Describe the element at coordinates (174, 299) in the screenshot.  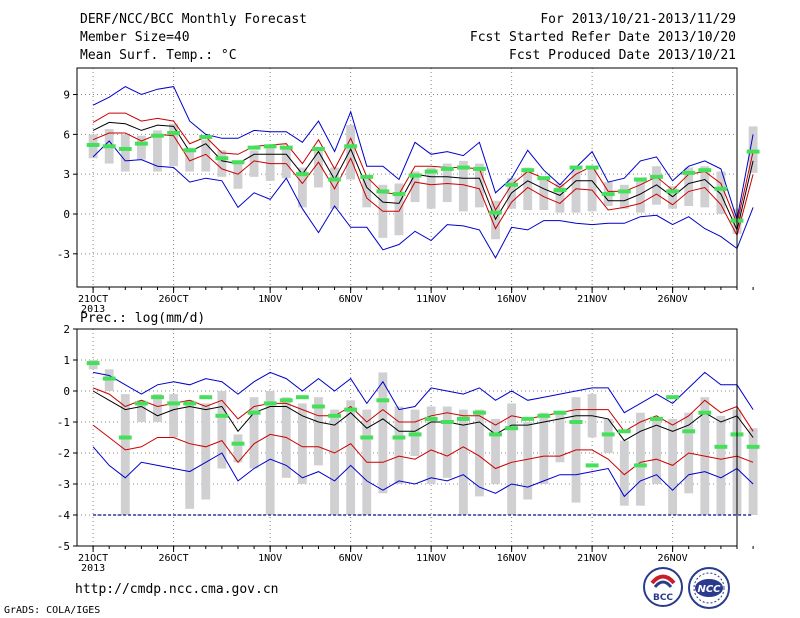
I see `x-tick-label: 26OCT` at that location.